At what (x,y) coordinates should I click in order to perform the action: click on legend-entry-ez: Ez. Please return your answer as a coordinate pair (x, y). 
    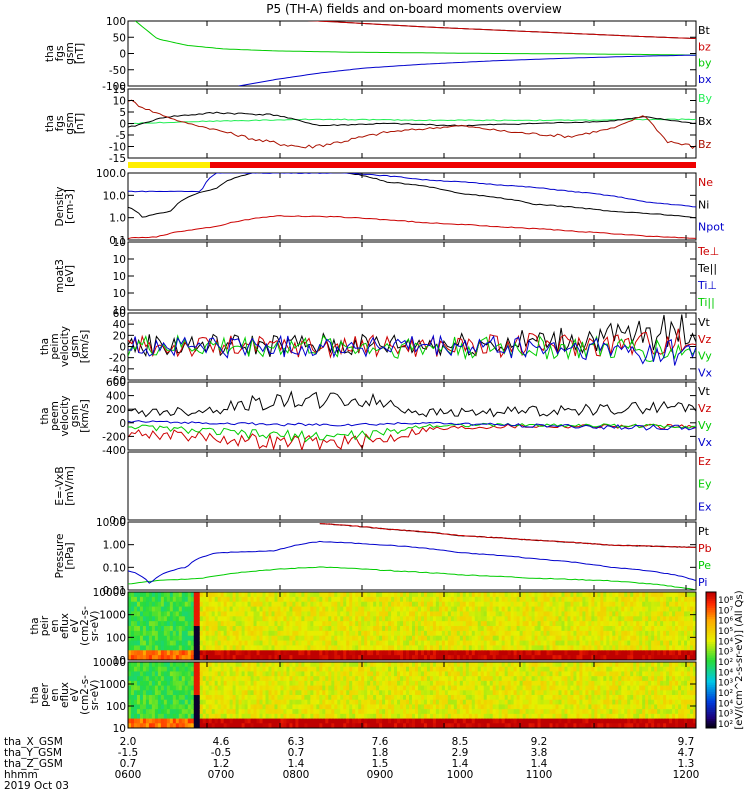
    Looking at the image, I should click on (704, 461).